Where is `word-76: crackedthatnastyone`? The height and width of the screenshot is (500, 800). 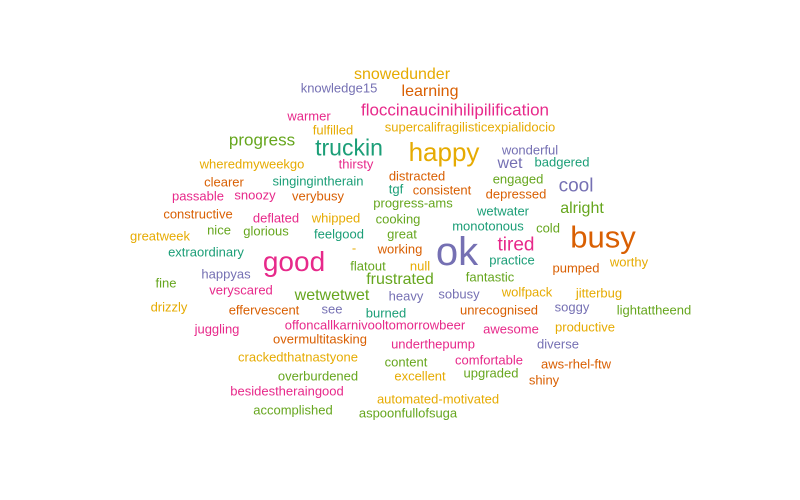 word-76: crackedthatnastyone is located at coordinates (298, 357).